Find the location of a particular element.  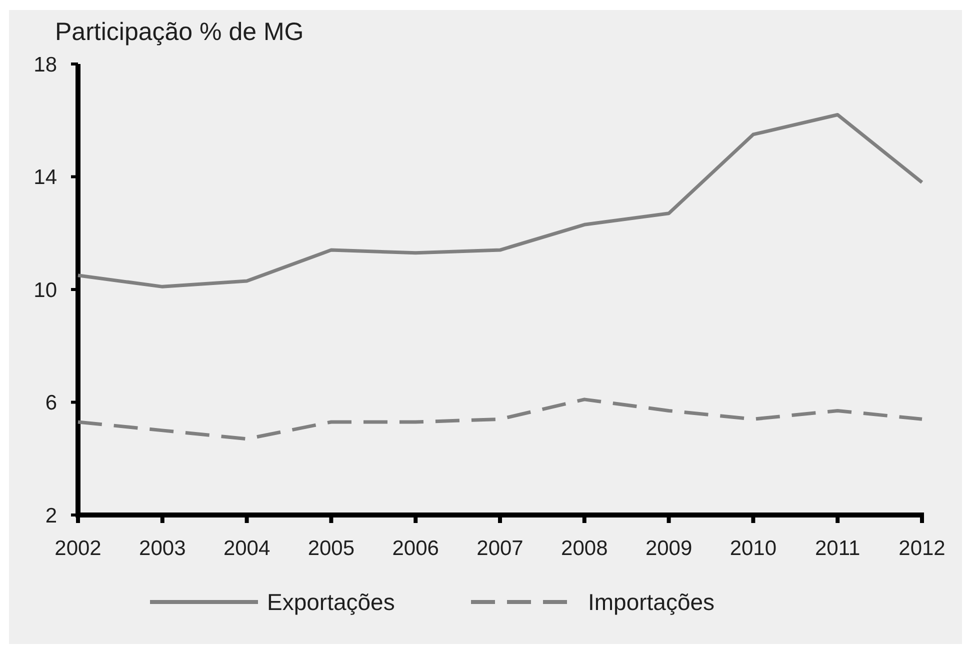

y-tick-label: 2 is located at coordinates (51, 516).